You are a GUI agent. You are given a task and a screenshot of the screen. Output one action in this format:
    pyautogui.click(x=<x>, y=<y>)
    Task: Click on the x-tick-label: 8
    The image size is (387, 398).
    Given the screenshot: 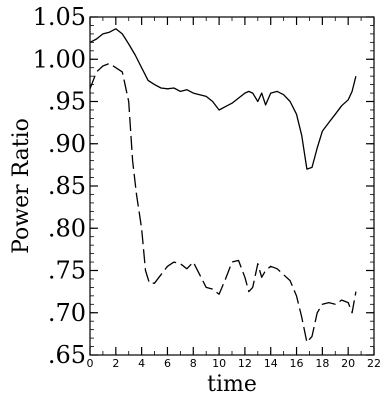 What is the action you would take?
    pyautogui.click(x=193, y=363)
    